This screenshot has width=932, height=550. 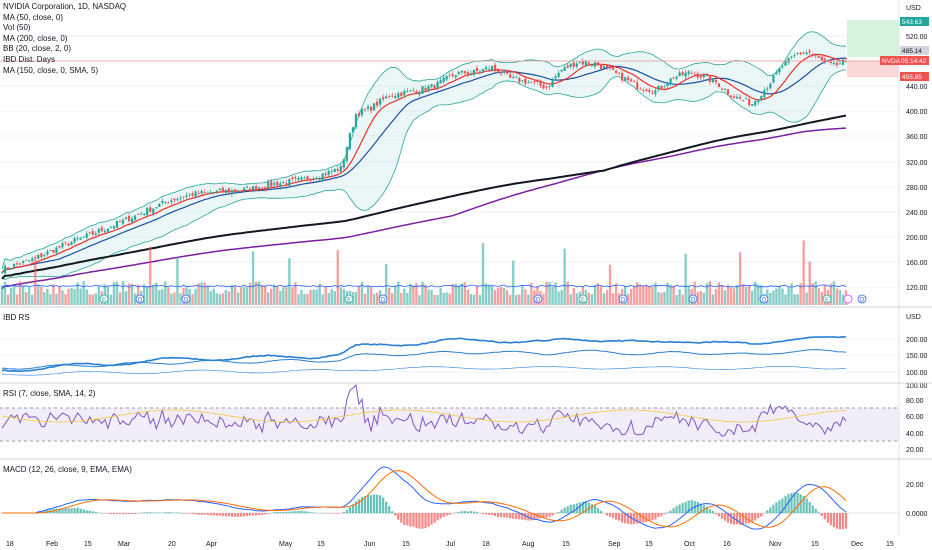 What do you see at coordinates (17, 28) in the screenshot?
I see `legend-vol: Vol (50)` at bounding box center [17, 28].